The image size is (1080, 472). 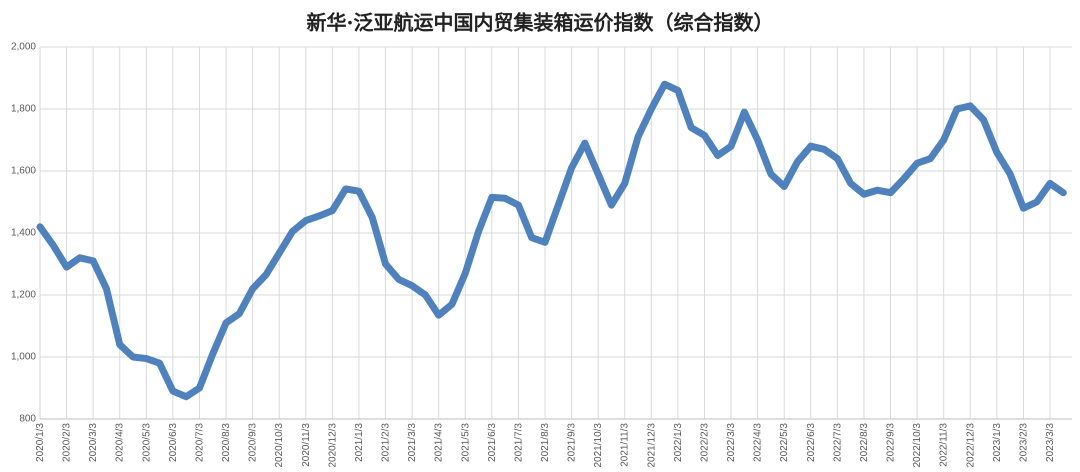 I want to click on x-tick-label: 2021/2/3, so click(x=386, y=442).